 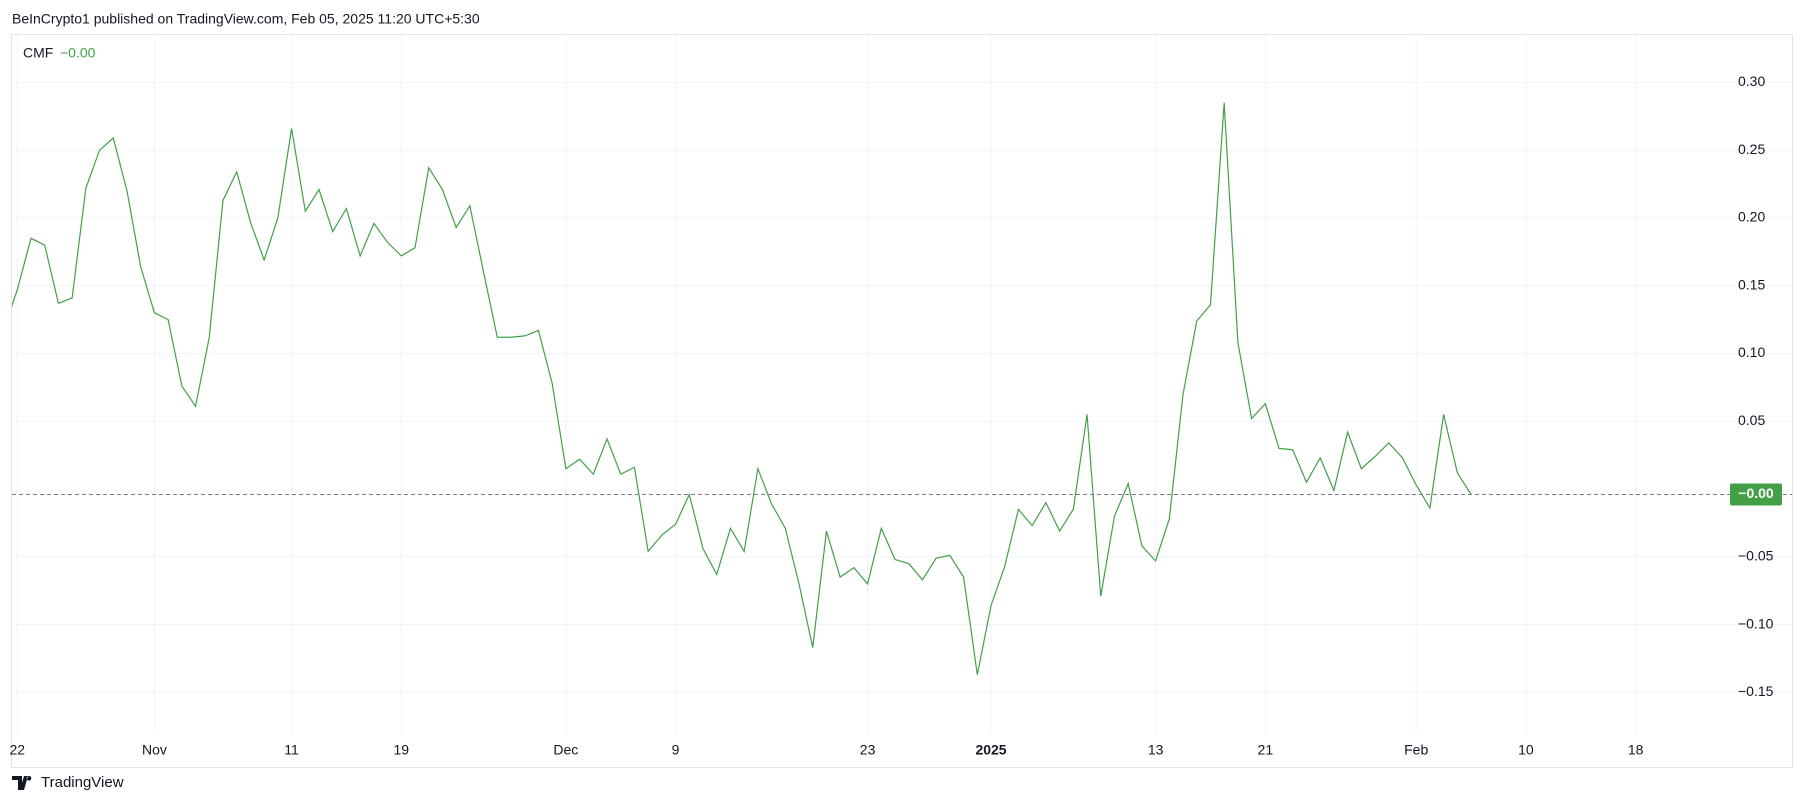 What do you see at coordinates (291, 750) in the screenshot?
I see `x-tick-label: 11` at bounding box center [291, 750].